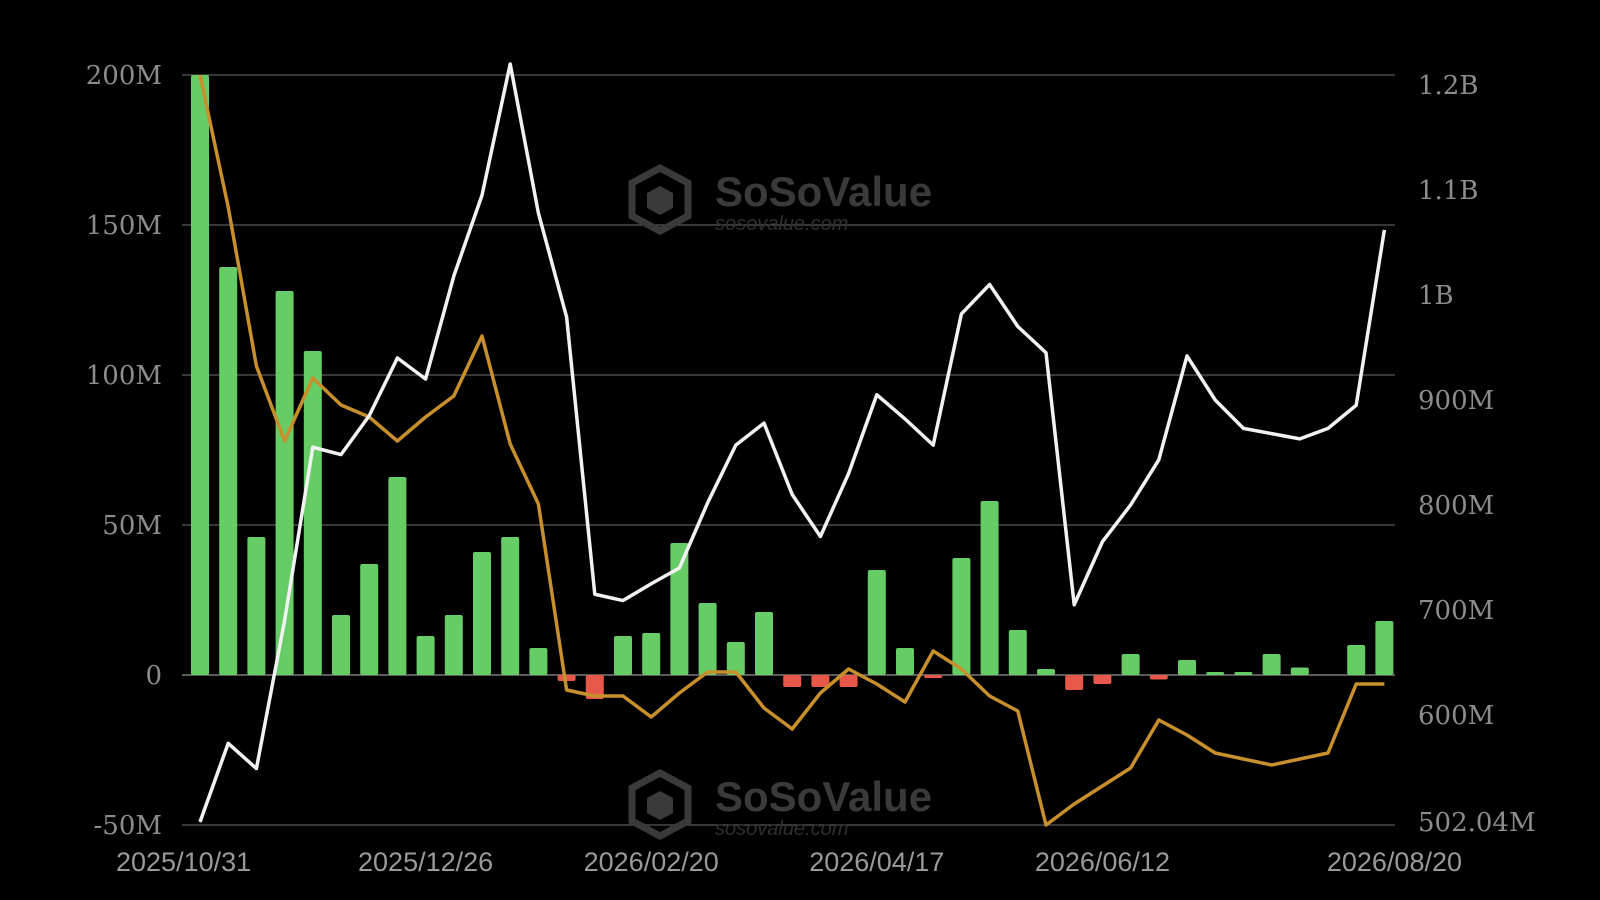 This screenshot has height=900, width=1600. Describe the element at coordinates (1456, 506) in the screenshot. I see `right-tick-label: 800M` at that location.